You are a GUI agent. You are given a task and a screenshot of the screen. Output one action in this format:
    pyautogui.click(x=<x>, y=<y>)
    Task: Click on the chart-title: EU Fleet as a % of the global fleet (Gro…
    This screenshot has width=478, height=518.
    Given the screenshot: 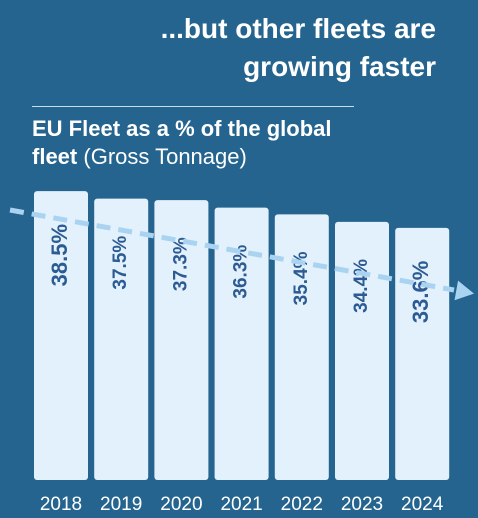 What is the action you would take?
    pyautogui.click(x=242, y=143)
    